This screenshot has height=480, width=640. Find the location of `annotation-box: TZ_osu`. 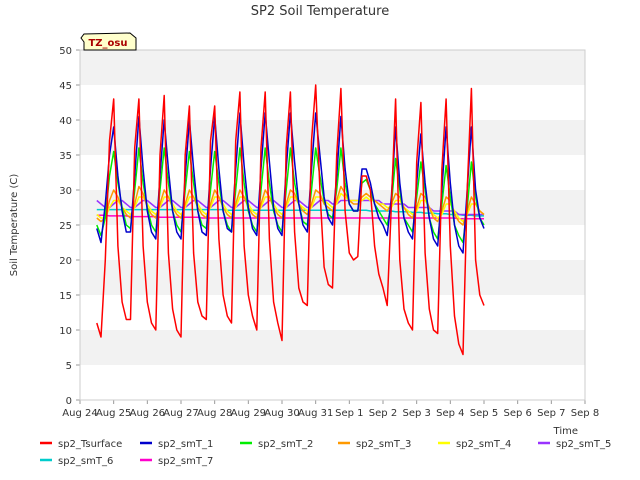

annotation-box: TZ_osu is located at coordinates (108, 41).